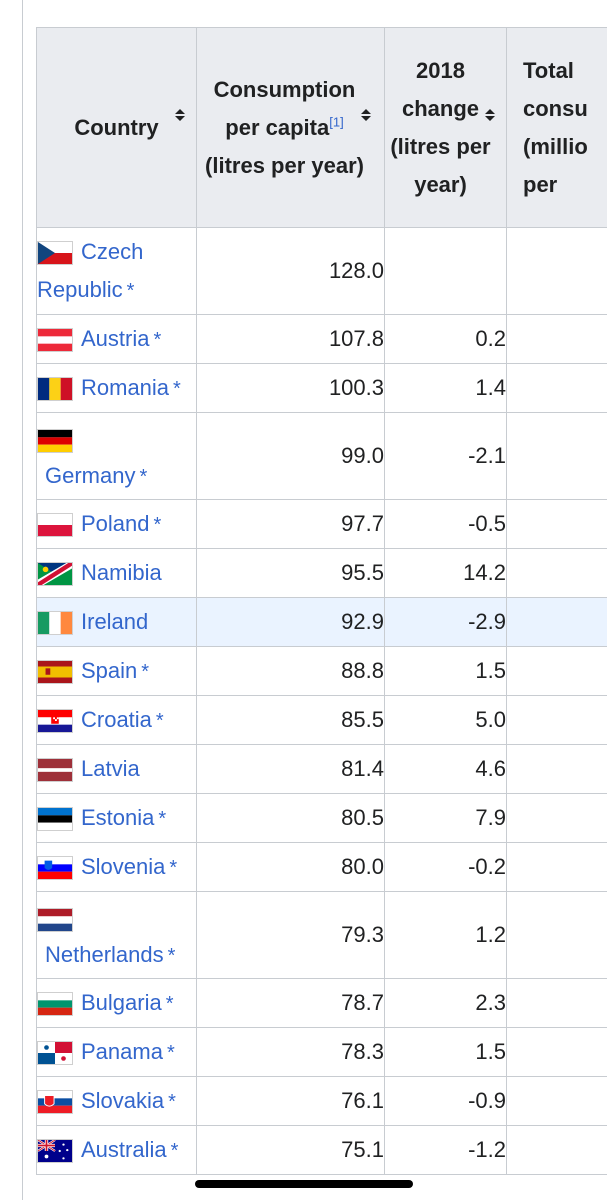  Describe the element at coordinates (55, 868) in the screenshot. I see `flag-si-icon` at that location.